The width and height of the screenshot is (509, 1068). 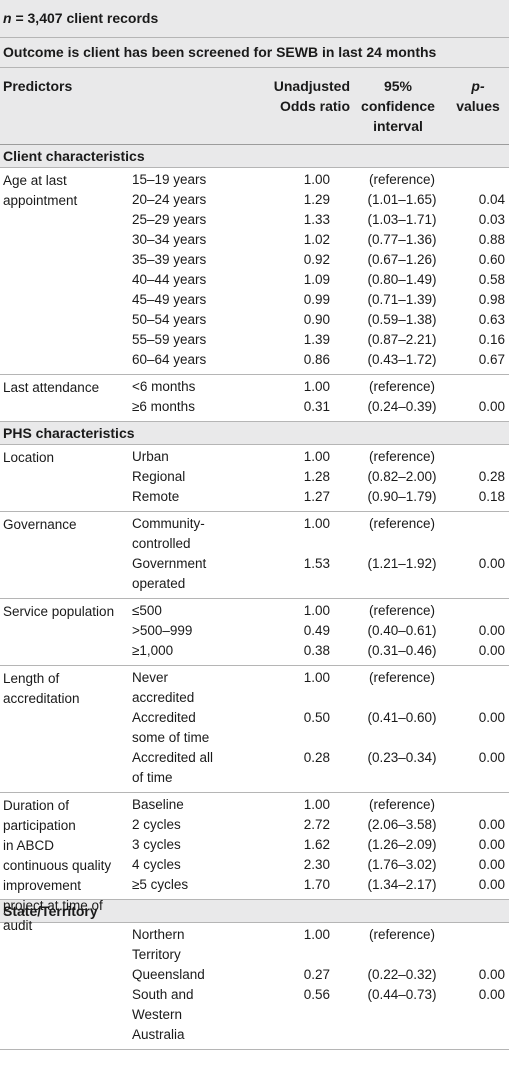 I want to click on level-cell: Baseline, so click(x=158, y=804).